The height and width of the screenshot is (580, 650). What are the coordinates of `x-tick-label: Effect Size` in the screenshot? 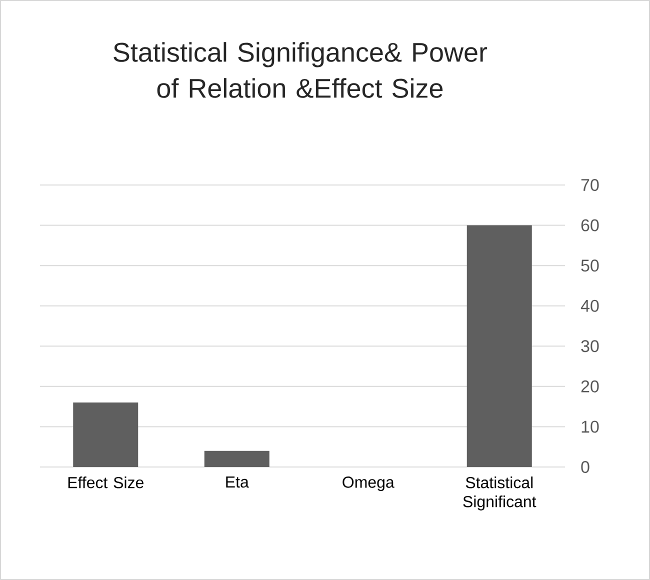 It's located at (106, 482).